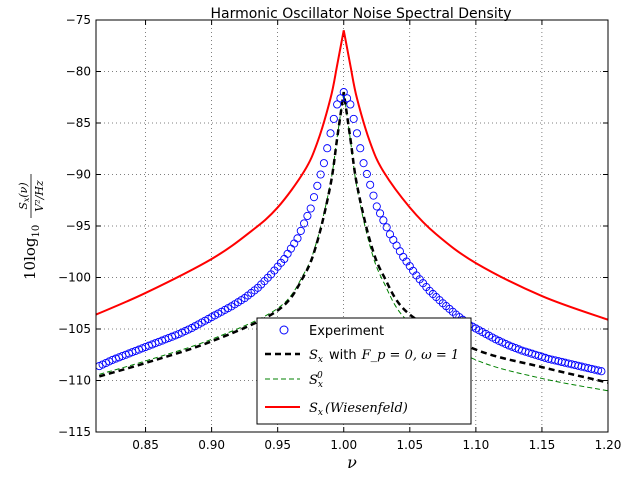 This screenshot has height=480, width=640. I want to click on y-label-prefix: 10log10, so click(31, 252).